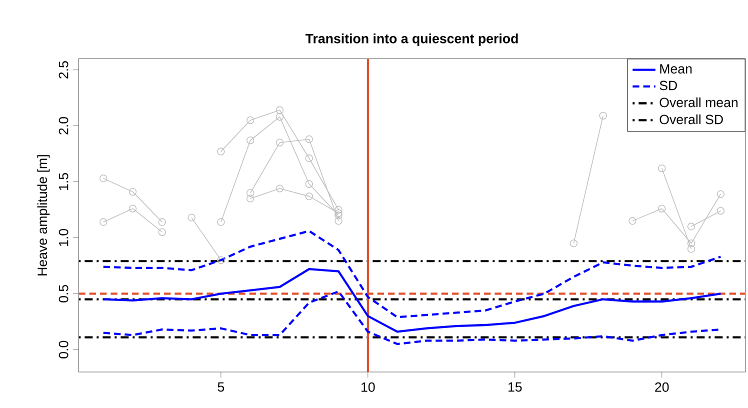 The width and height of the screenshot is (748, 408). Describe the element at coordinates (43, 215) in the screenshot. I see `y-axis-title: Heave amplitude [m]` at that location.